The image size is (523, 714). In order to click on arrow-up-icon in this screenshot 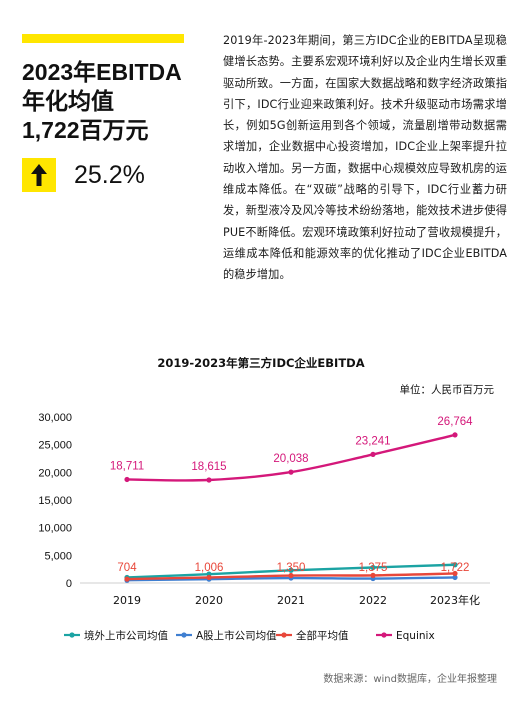, I will do `click(39, 175)`.